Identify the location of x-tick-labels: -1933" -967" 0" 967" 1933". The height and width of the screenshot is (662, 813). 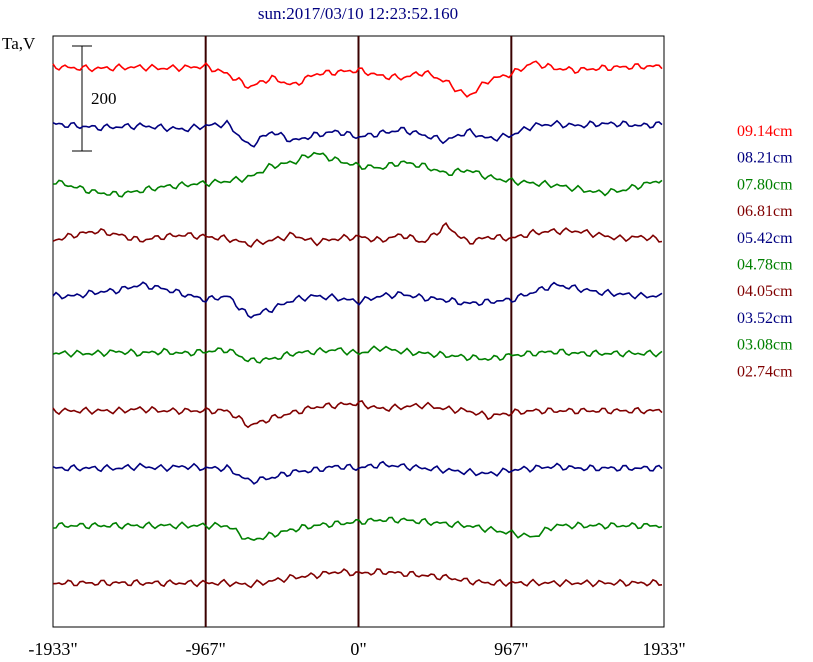
(356, 649).